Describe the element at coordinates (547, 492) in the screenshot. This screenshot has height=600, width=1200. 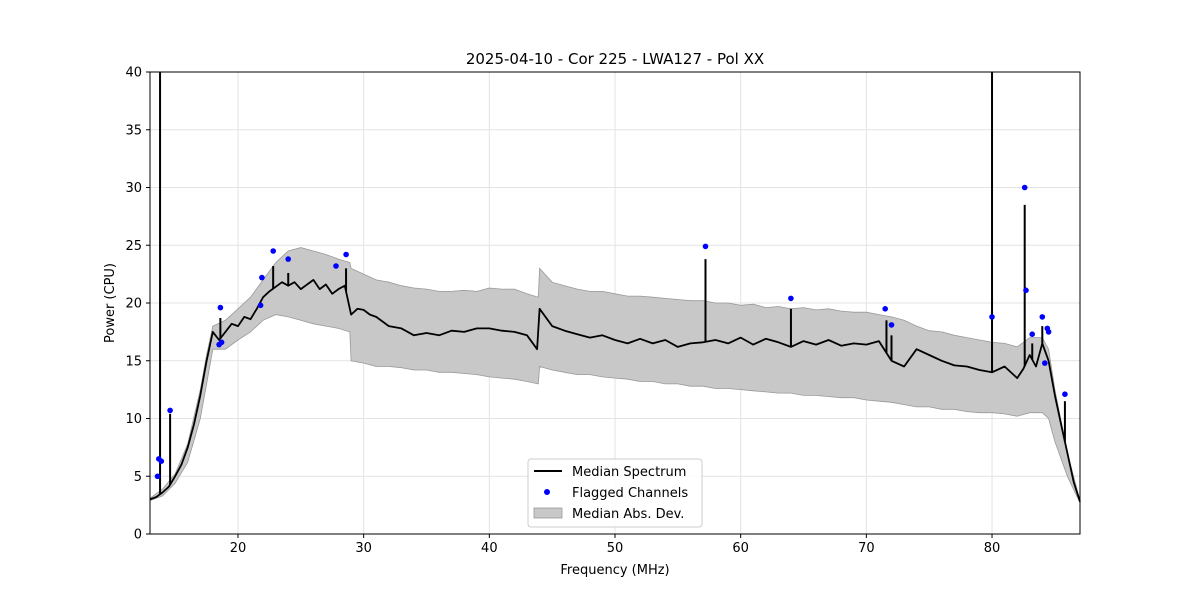
I see `legend-marker-swatch` at that location.